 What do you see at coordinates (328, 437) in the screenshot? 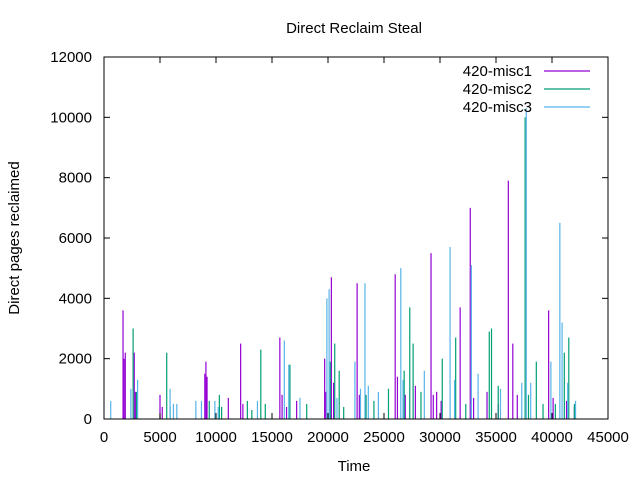
I see `x-tick-label: 20000` at bounding box center [328, 437].